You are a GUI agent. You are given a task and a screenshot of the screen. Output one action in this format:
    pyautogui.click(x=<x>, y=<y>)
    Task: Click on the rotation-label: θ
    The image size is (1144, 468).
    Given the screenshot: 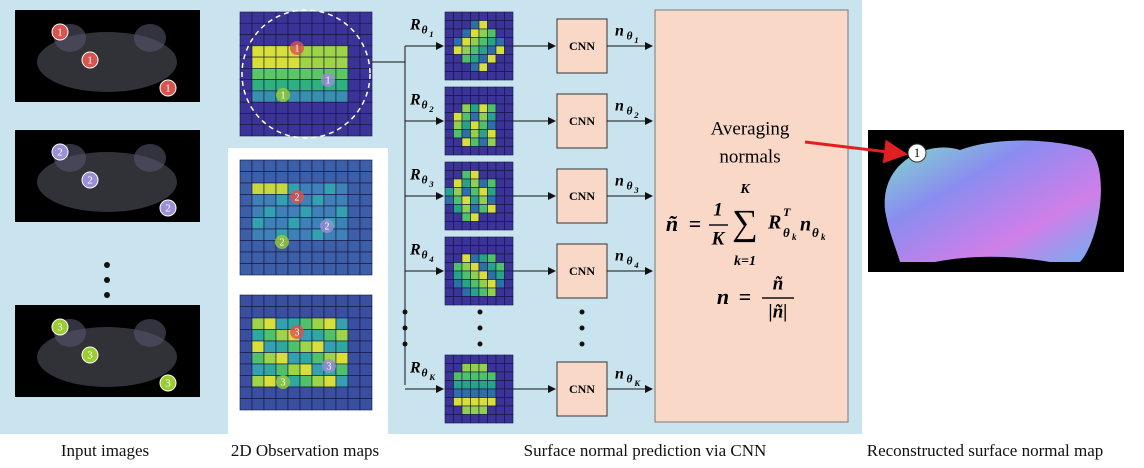 What is the action you would take?
    pyautogui.click(x=425, y=374)
    